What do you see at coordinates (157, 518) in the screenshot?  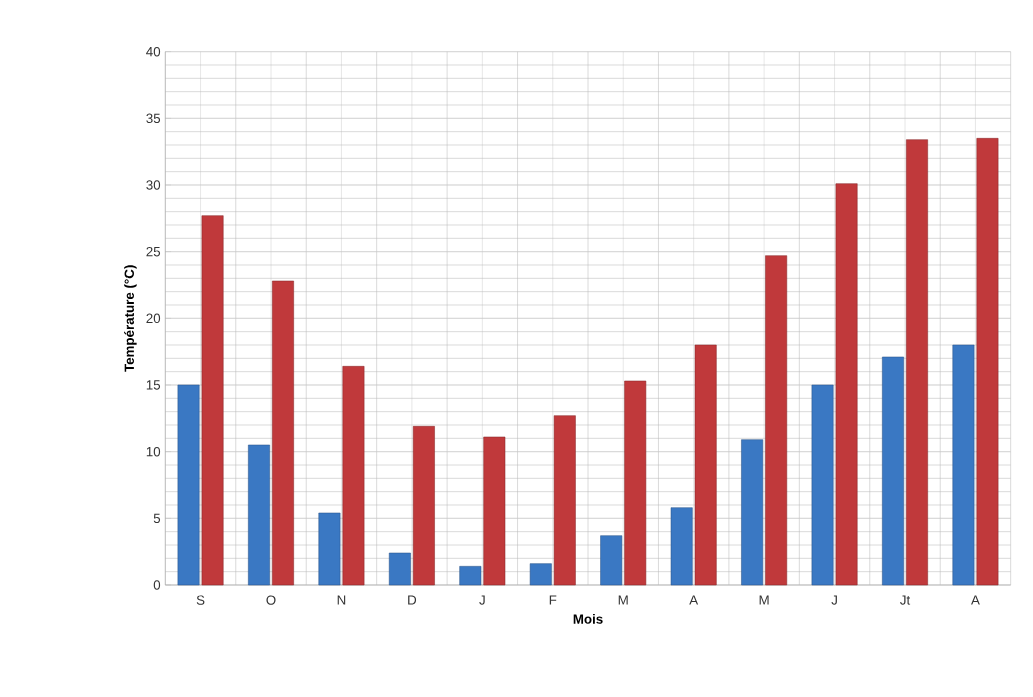 I see `y-tick-label: 5` at bounding box center [157, 518].